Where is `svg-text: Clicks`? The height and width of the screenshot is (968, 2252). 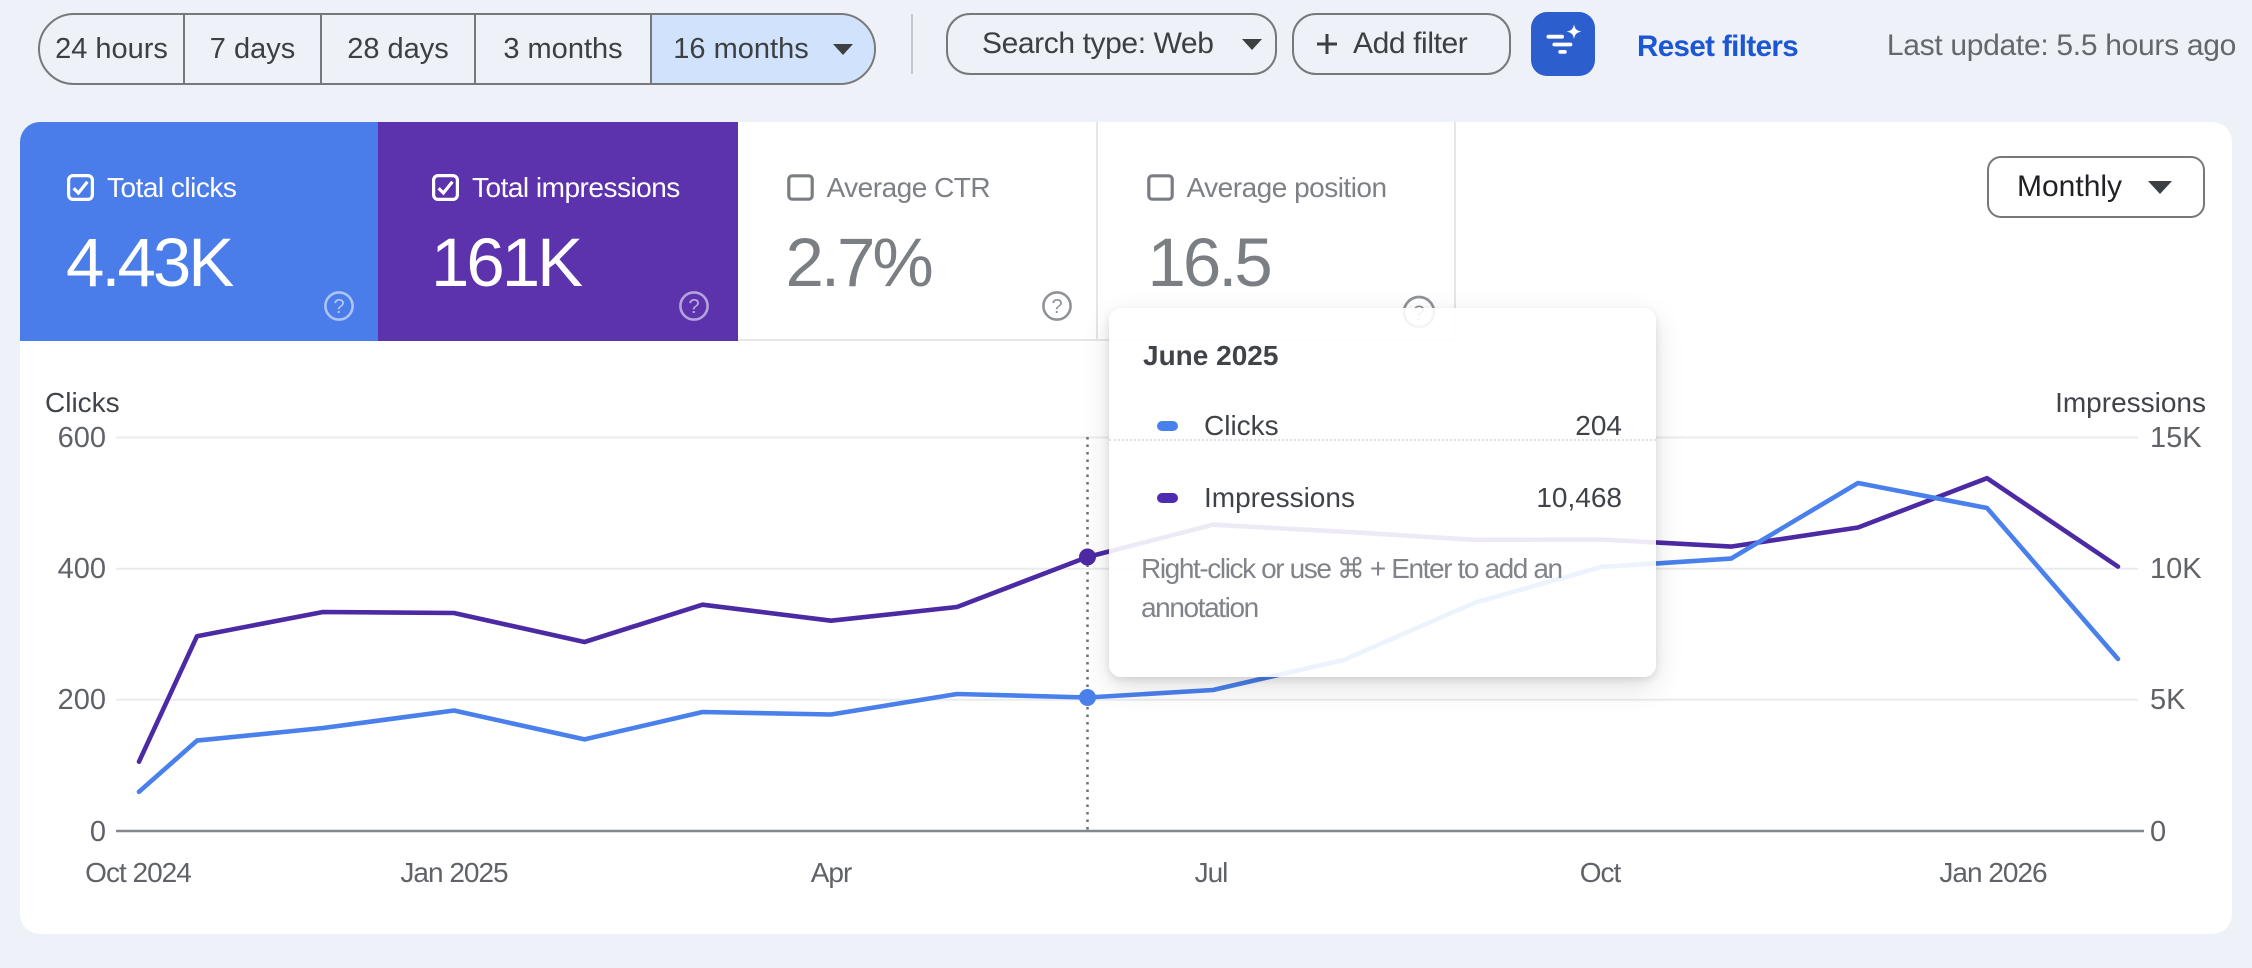
svg-text: Clicks is located at coordinates (82, 402).